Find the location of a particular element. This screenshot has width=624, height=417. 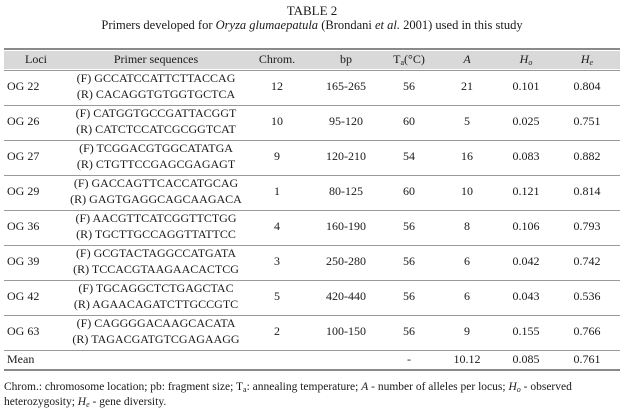

mean-rule is located at coordinates (312, 350).